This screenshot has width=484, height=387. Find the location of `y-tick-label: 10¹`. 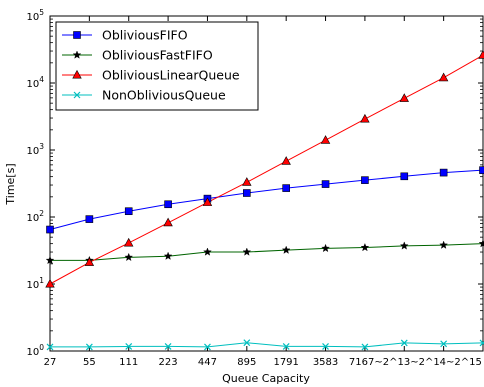

y-tick-label: 10¹ is located at coordinates (35, 283).